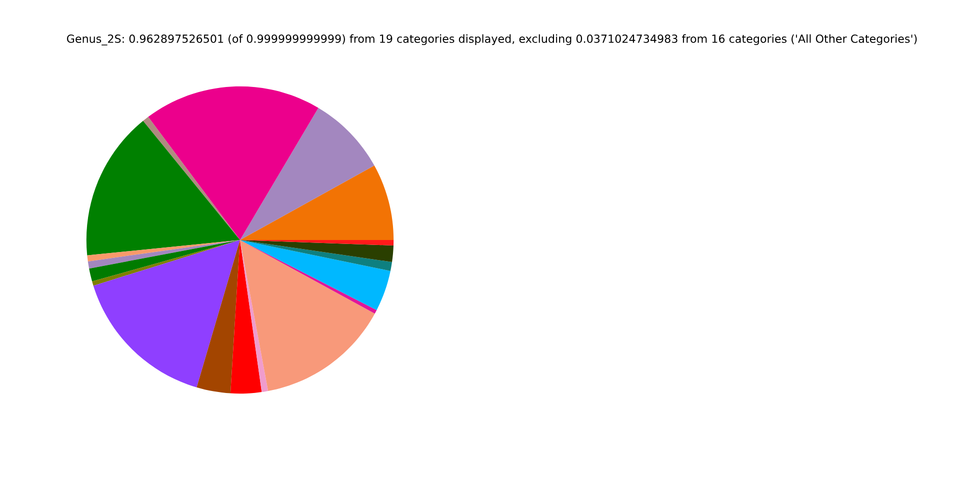 Image resolution: width=960 pixels, height=480 pixels. What do you see at coordinates (491, 40) in the screenshot?
I see `text: Genus_2S: 0.962897526501 (of 0.999999999999) from 19 categories displayed, excluding 0.0371024734983 from 16 categories ('All Other Categories')` at bounding box center [491, 40].